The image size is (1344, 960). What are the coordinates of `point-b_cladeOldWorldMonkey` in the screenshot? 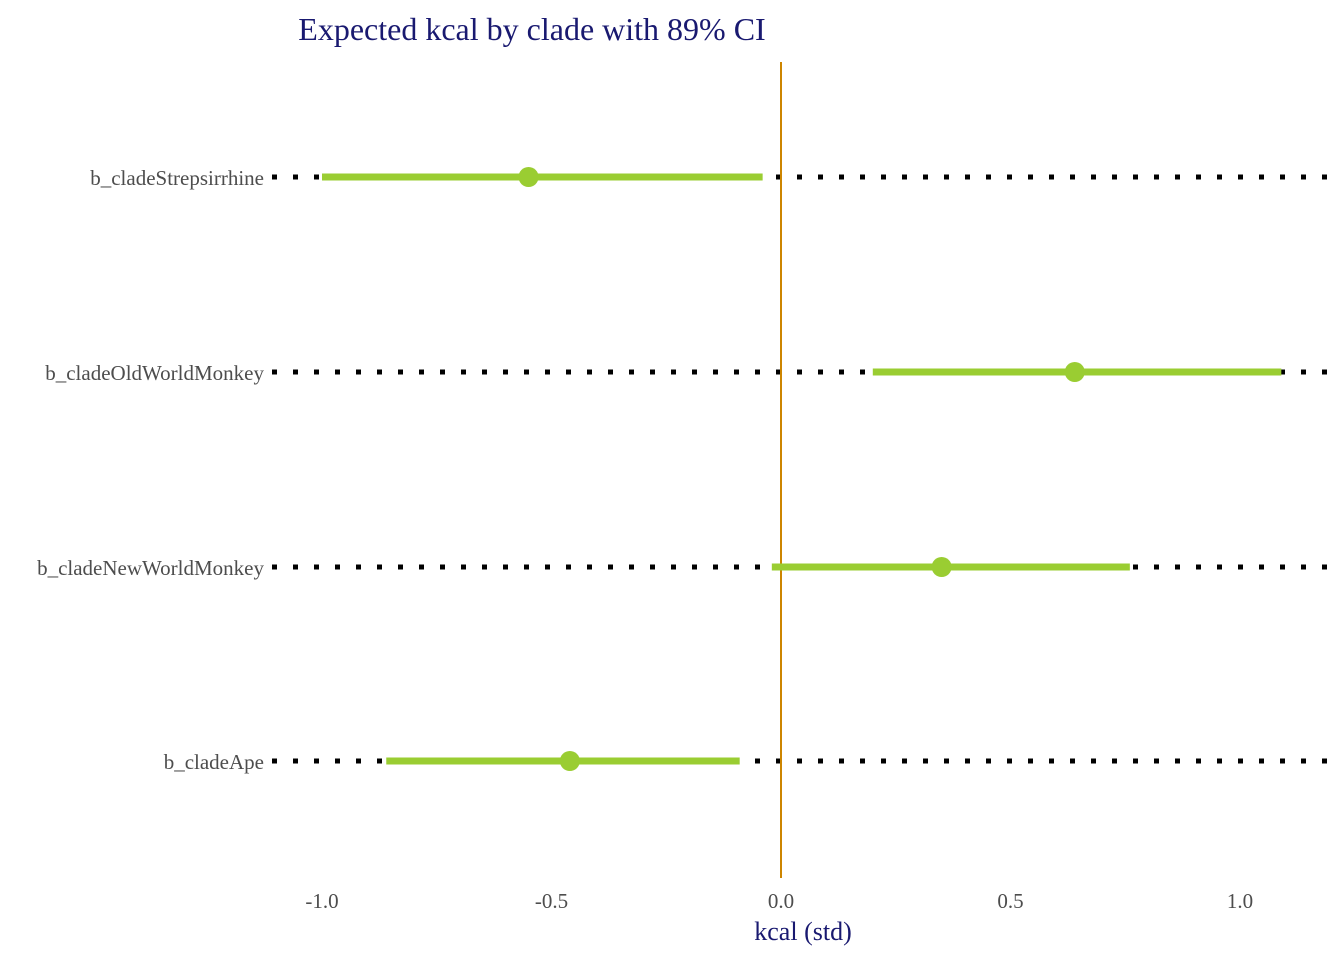 It's located at (1074, 372).